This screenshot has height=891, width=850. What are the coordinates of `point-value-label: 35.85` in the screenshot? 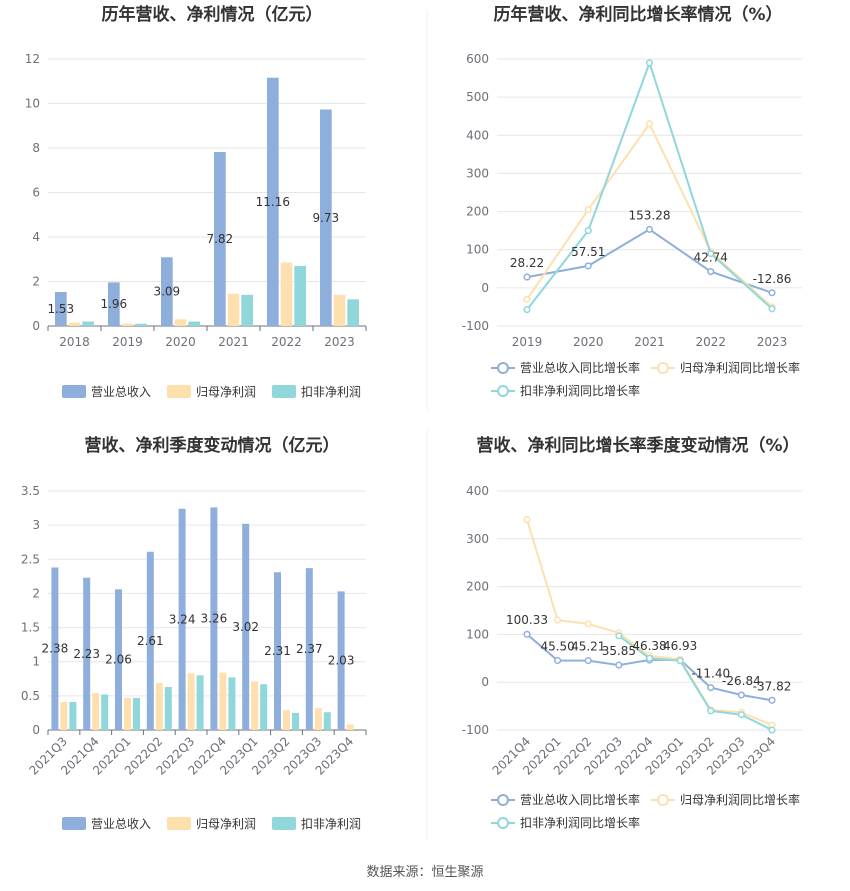 It's located at (619, 651).